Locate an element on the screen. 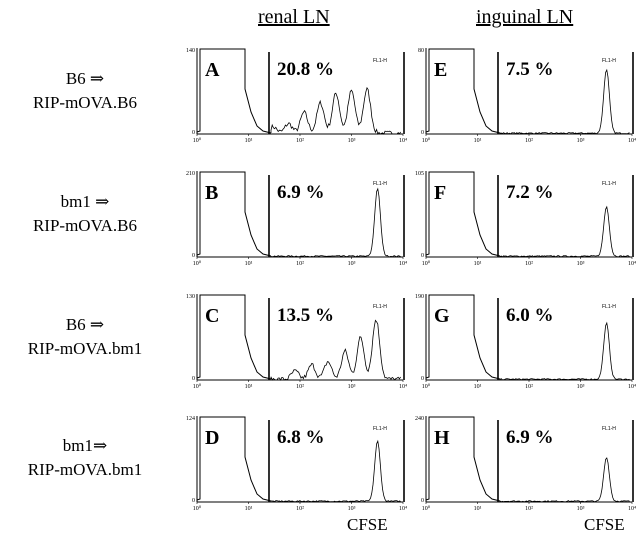 This screenshot has height=540, width=642. y-max-label: 240 is located at coordinates (419, 419).